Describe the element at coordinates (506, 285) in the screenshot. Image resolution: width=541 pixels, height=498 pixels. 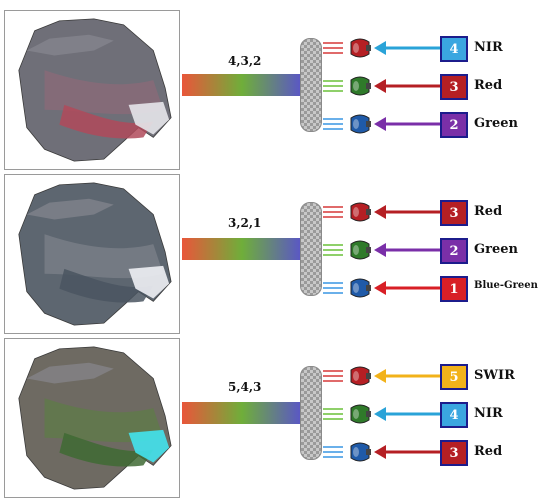
I see `band-name-label: Blue-Green` at that location.